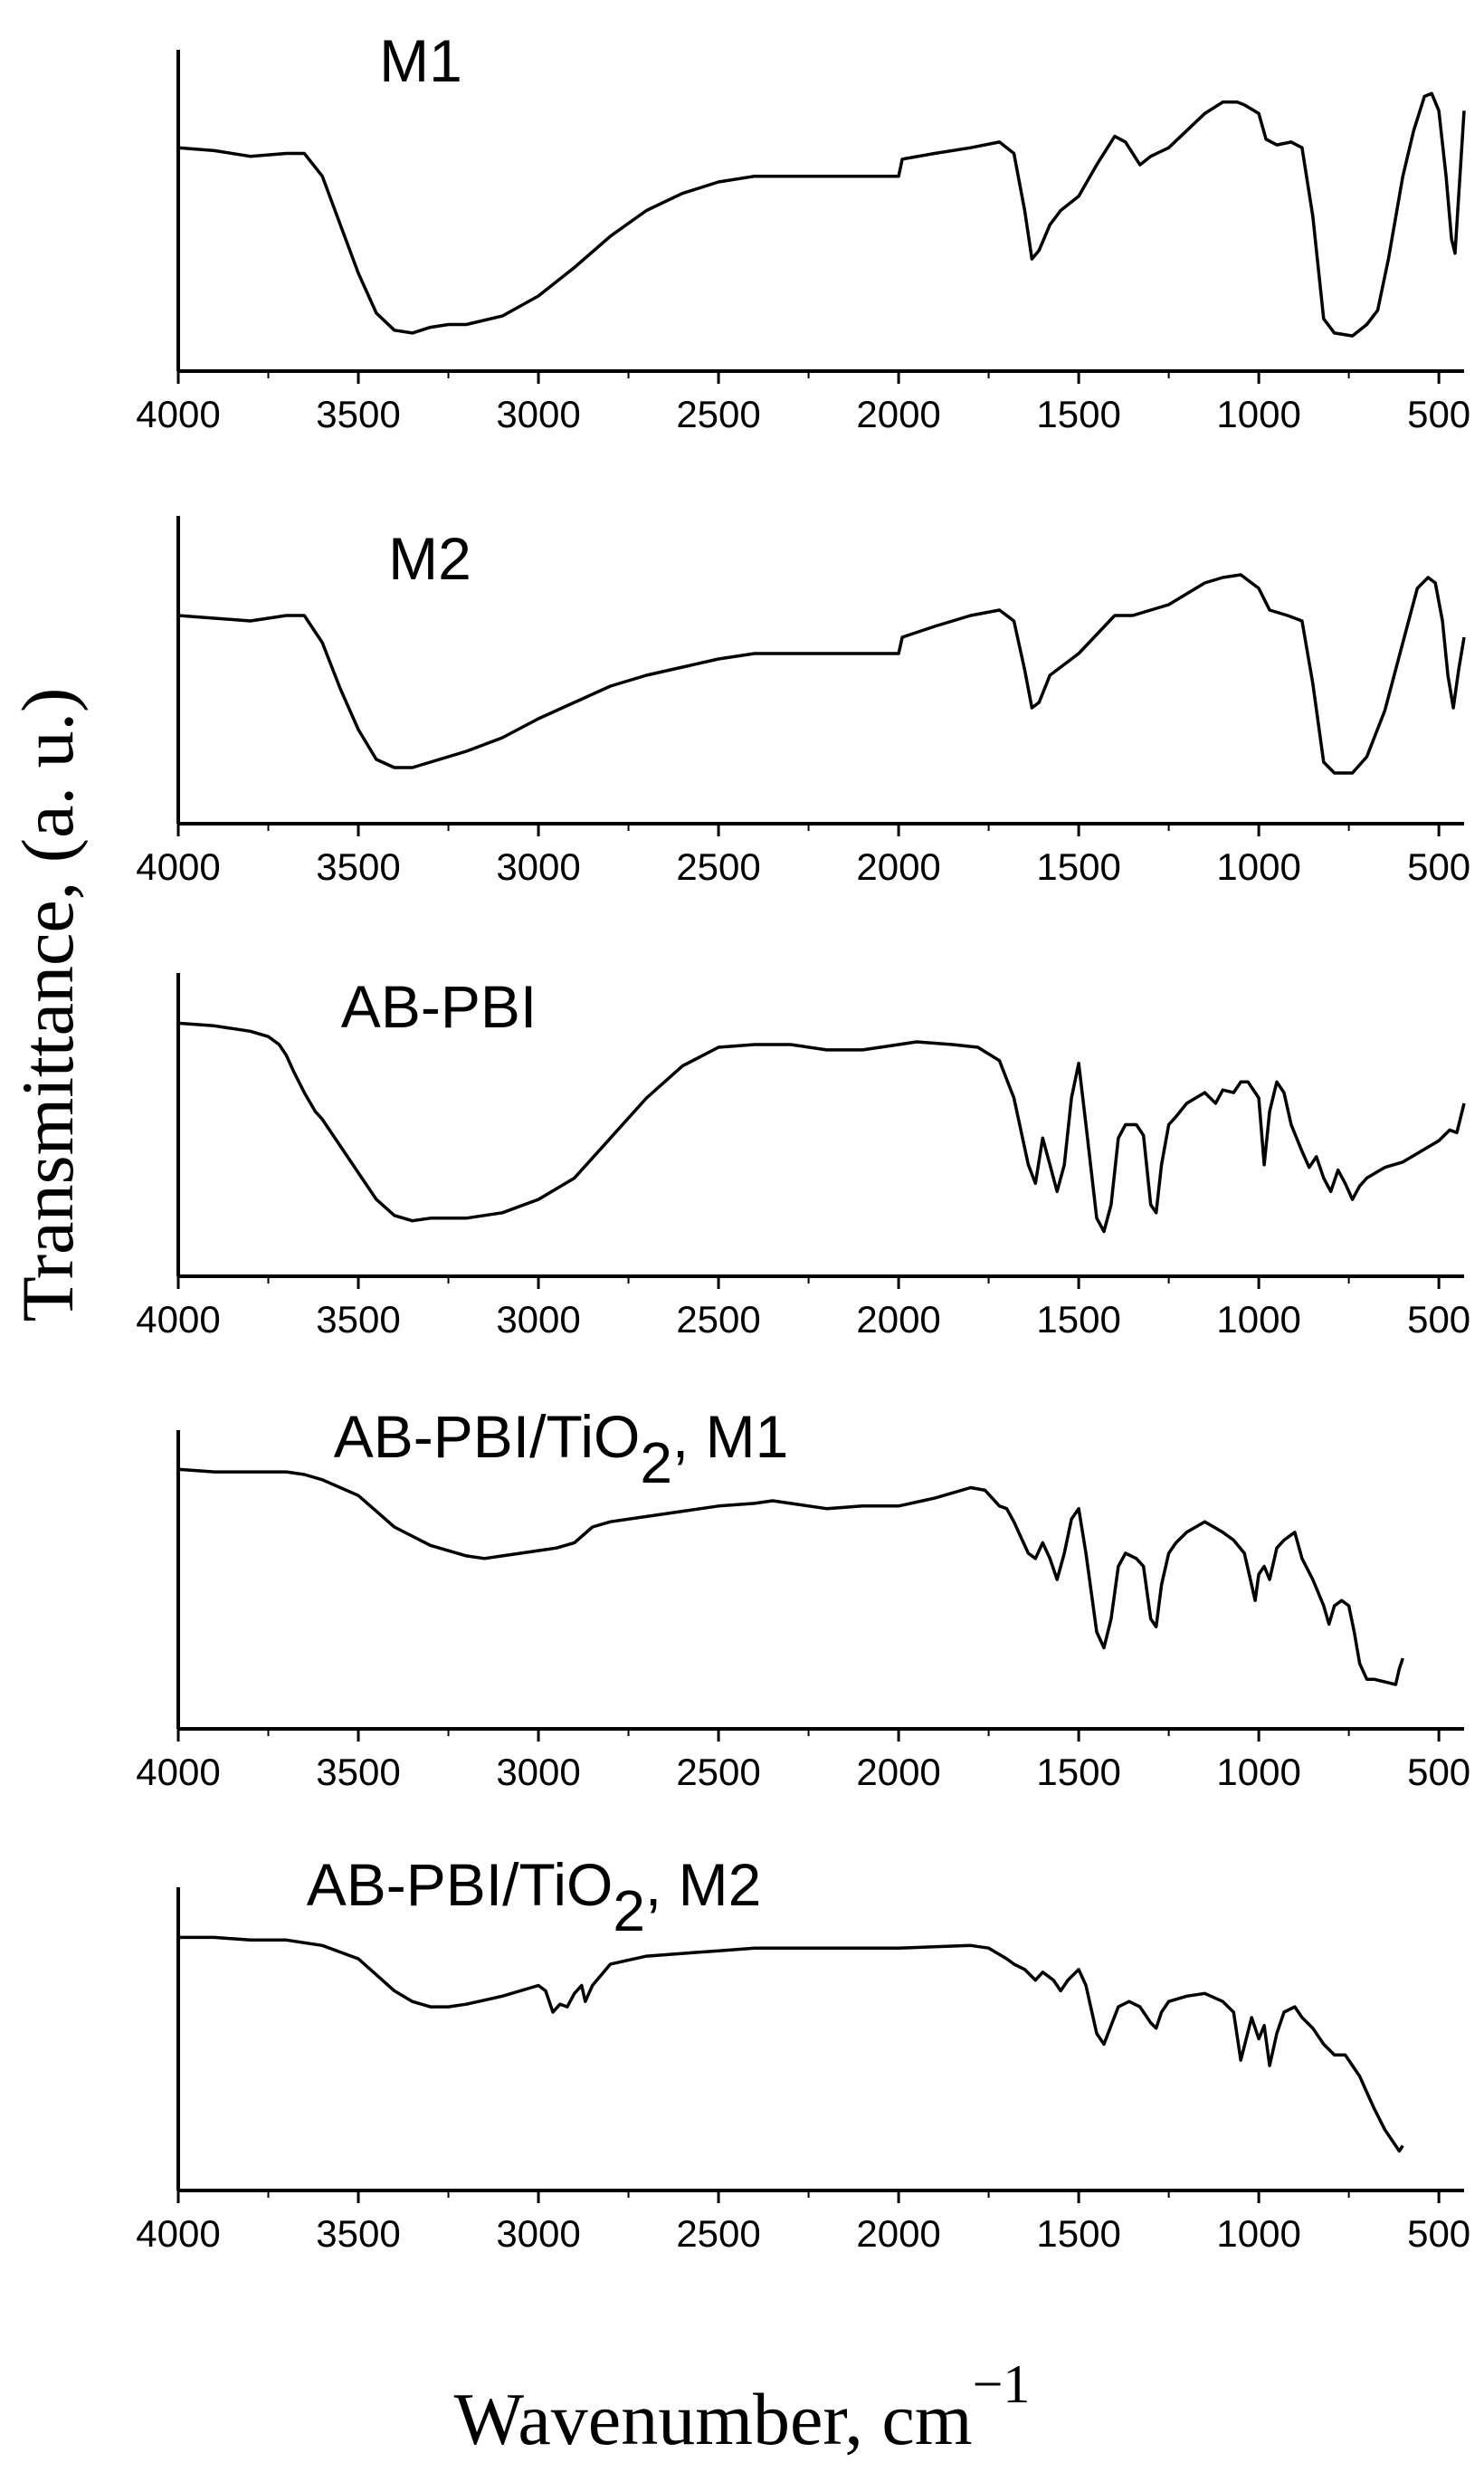 The image size is (1484, 2491). Describe the element at coordinates (538, 1319) in the screenshot. I see `panel-3-x-tick-label: 3000` at that location.